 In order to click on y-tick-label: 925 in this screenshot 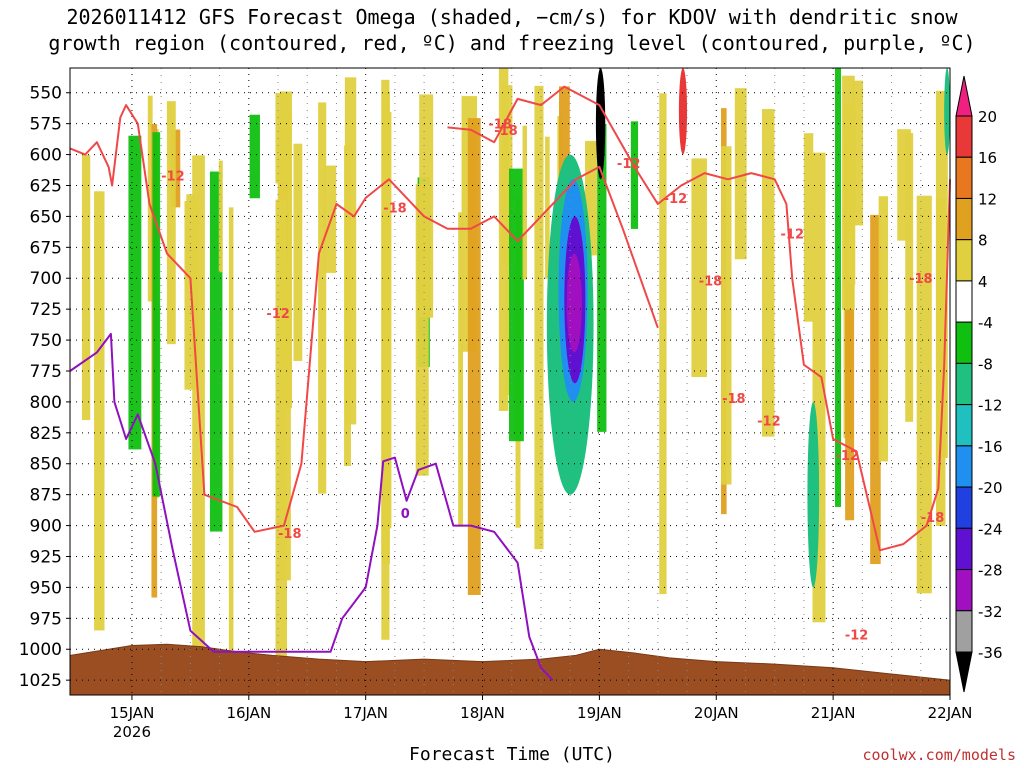, I will do `click(46, 557)`.